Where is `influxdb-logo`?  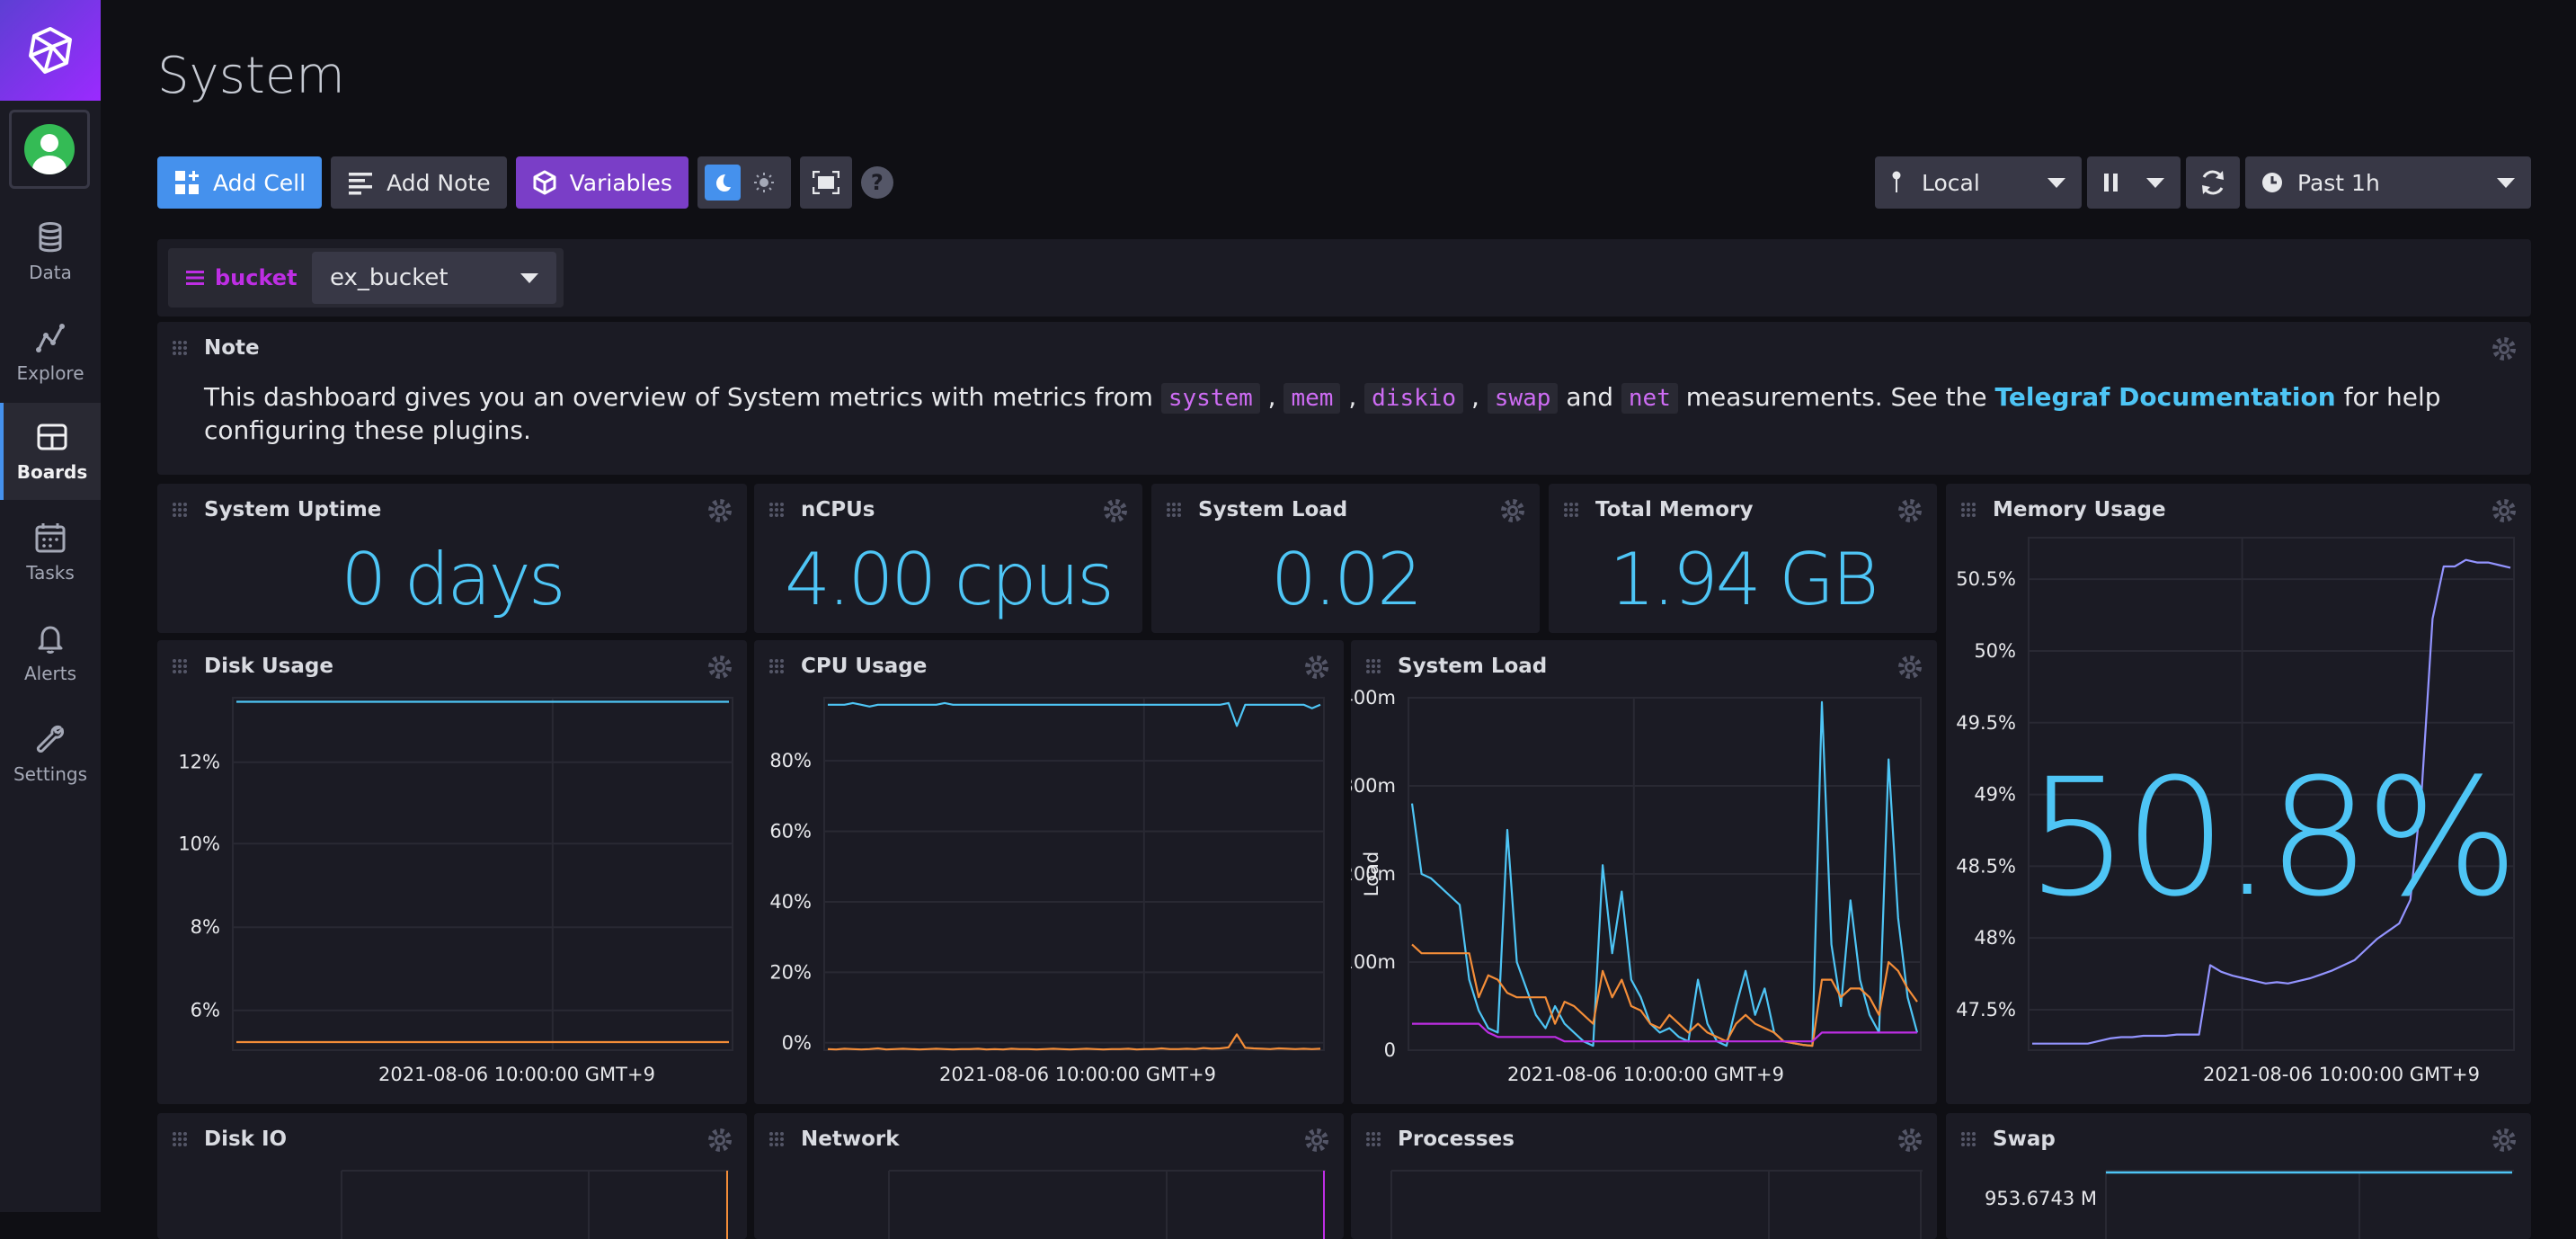
influxdb-logo is located at coordinates (50, 50).